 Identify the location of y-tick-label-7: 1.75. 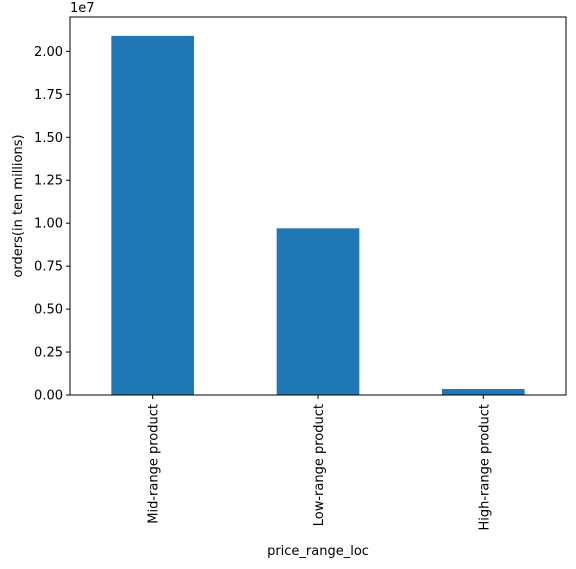
(48, 95).